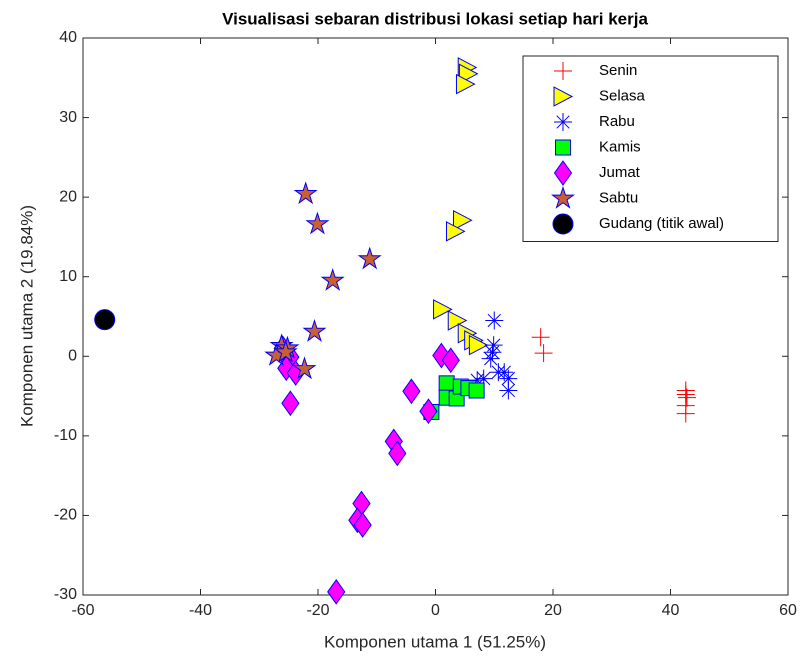 The image size is (801, 663). Describe the element at coordinates (435, 641) in the screenshot. I see `x-axis-label: Komponen utama 1 (51.25%)` at that location.